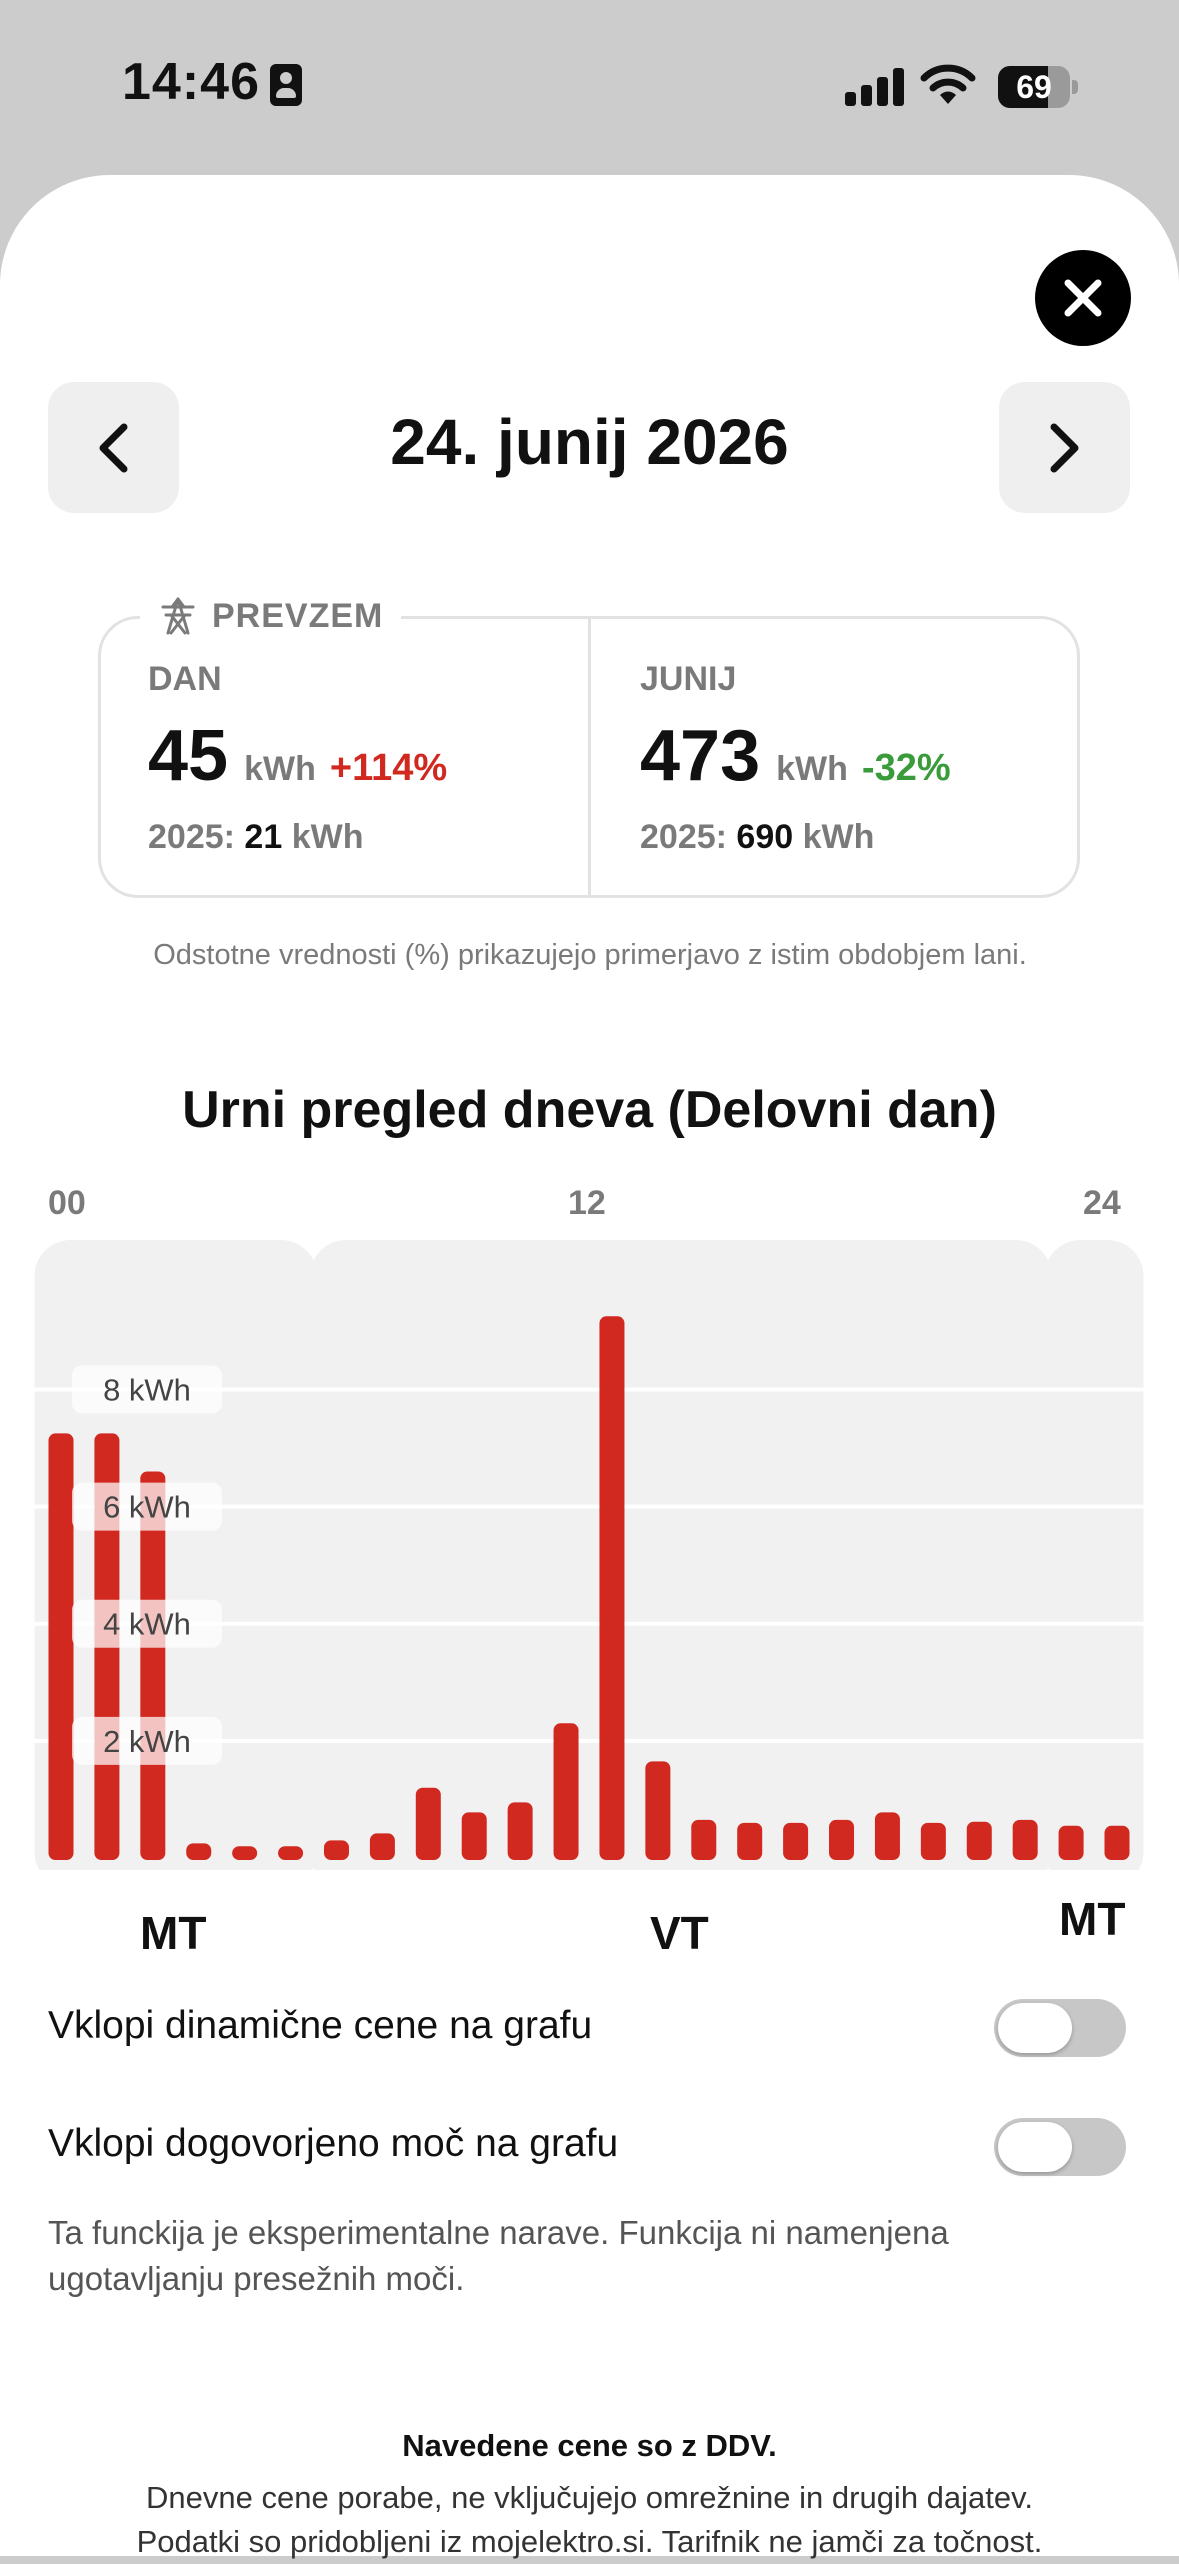 This screenshot has height=2564, width=1179. I want to click on dynamic-prices-label: Vklopi dinamične cene na grafu, so click(320, 2025).